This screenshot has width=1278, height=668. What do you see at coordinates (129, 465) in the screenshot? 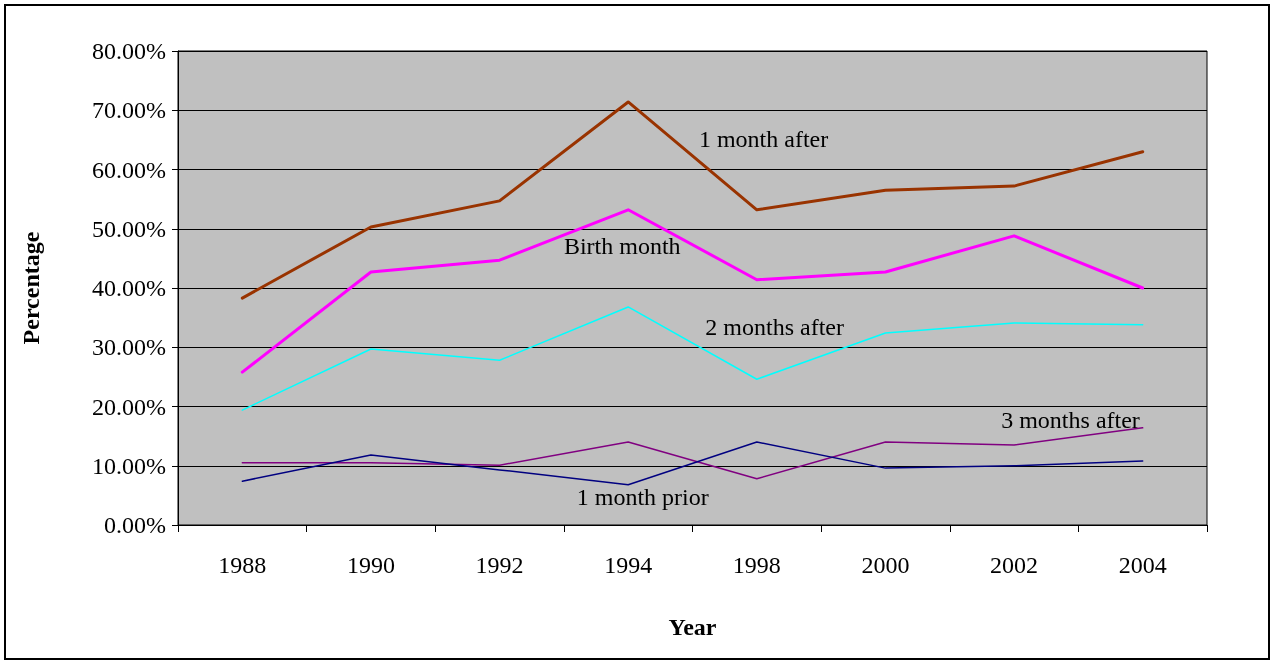
I see `y-tick-label: 10.00%` at bounding box center [129, 465].